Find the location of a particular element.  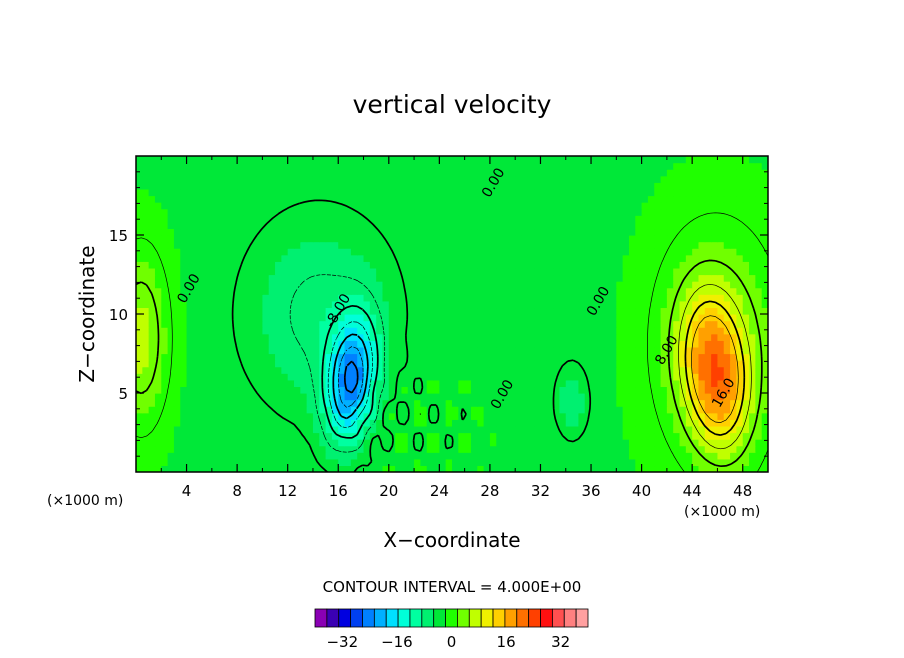

colorbar-tick-label: −16 is located at coordinates (397, 642).